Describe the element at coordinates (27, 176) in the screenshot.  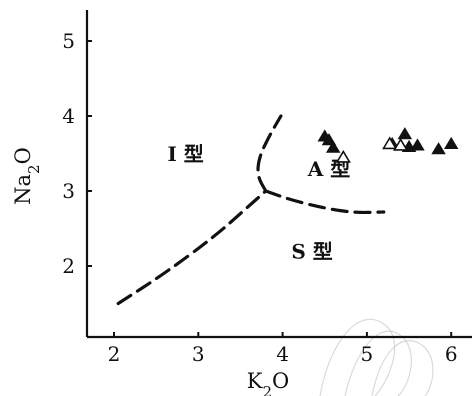
I see `y-axis-title: Na2O` at that location.